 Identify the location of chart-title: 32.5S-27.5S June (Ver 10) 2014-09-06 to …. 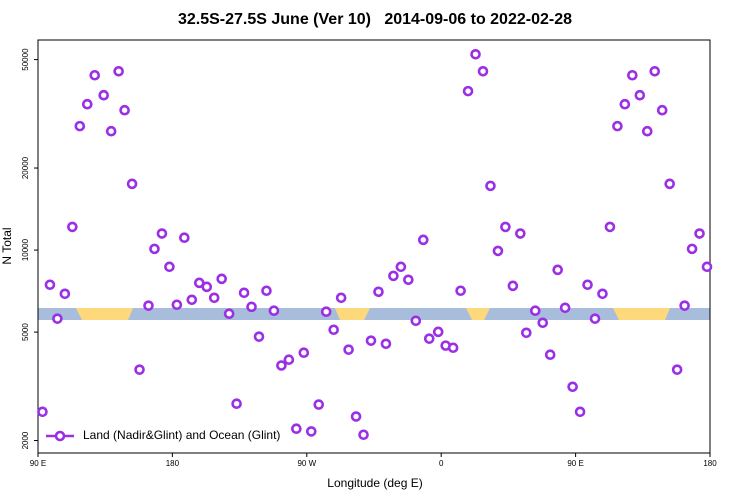
(375, 19).